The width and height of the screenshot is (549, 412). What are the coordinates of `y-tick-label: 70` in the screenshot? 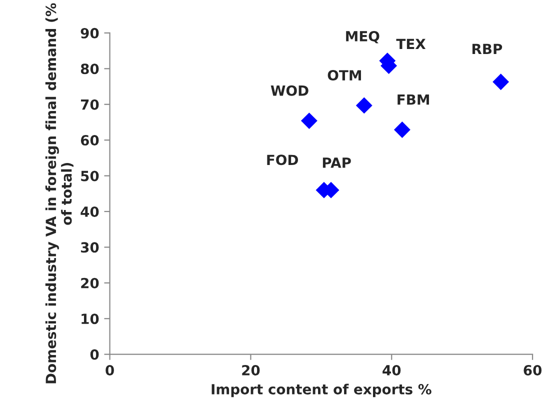 It's located at (89, 104).